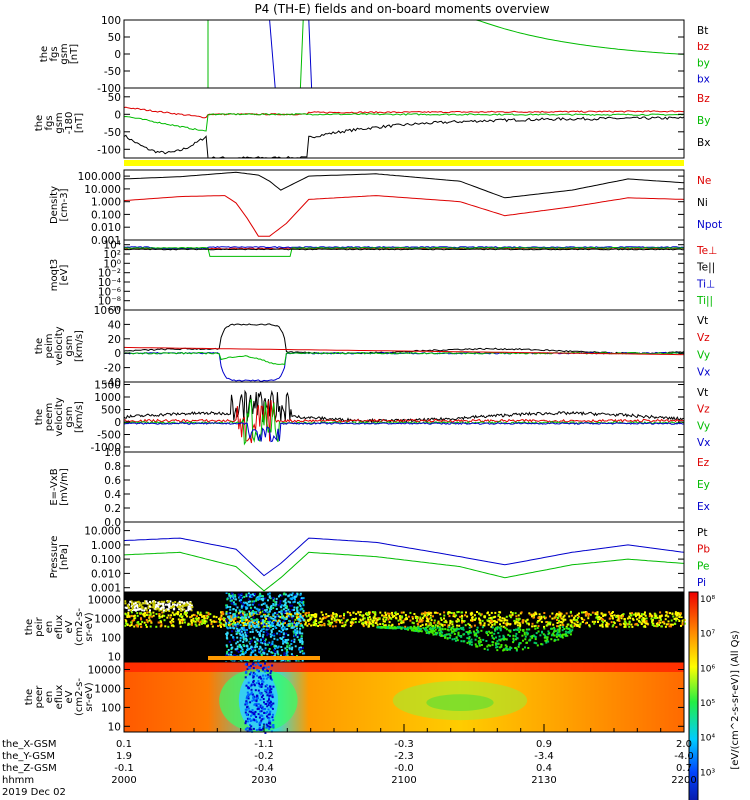 The width and height of the screenshot is (750, 800). I want to click on y-axis-label: -180, so click(69, 123).